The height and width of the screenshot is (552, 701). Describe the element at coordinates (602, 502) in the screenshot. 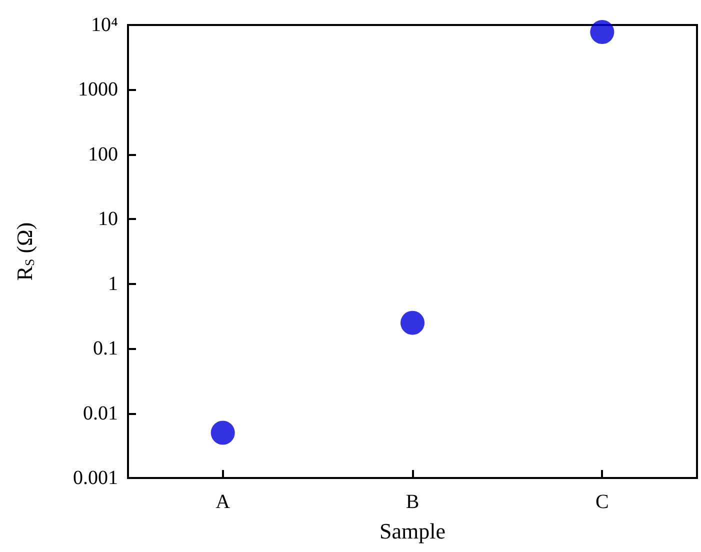

I see `x-tick-label: C` at that location.